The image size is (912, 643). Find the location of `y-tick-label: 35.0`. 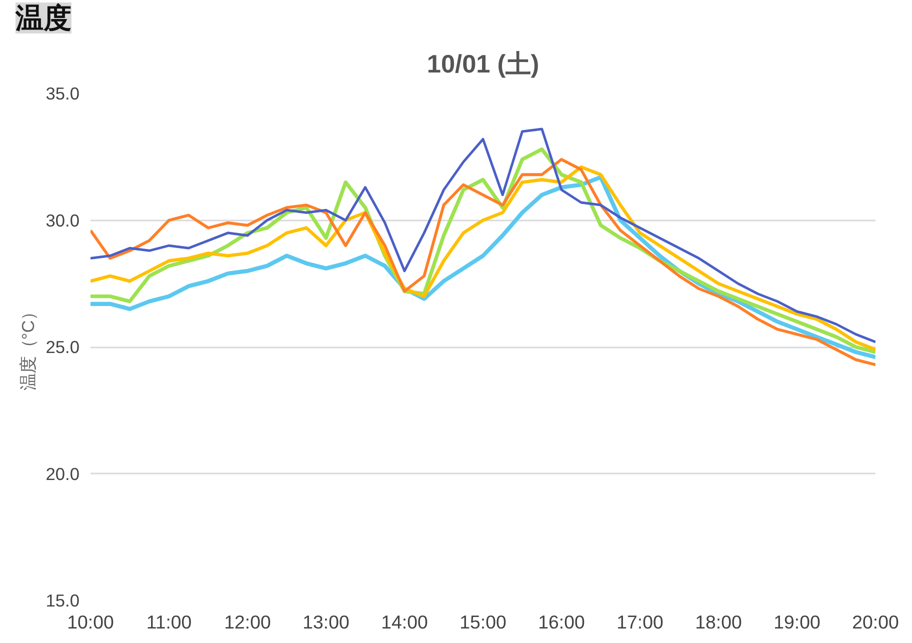

y-tick-label: 35.0 is located at coordinates (63, 94).